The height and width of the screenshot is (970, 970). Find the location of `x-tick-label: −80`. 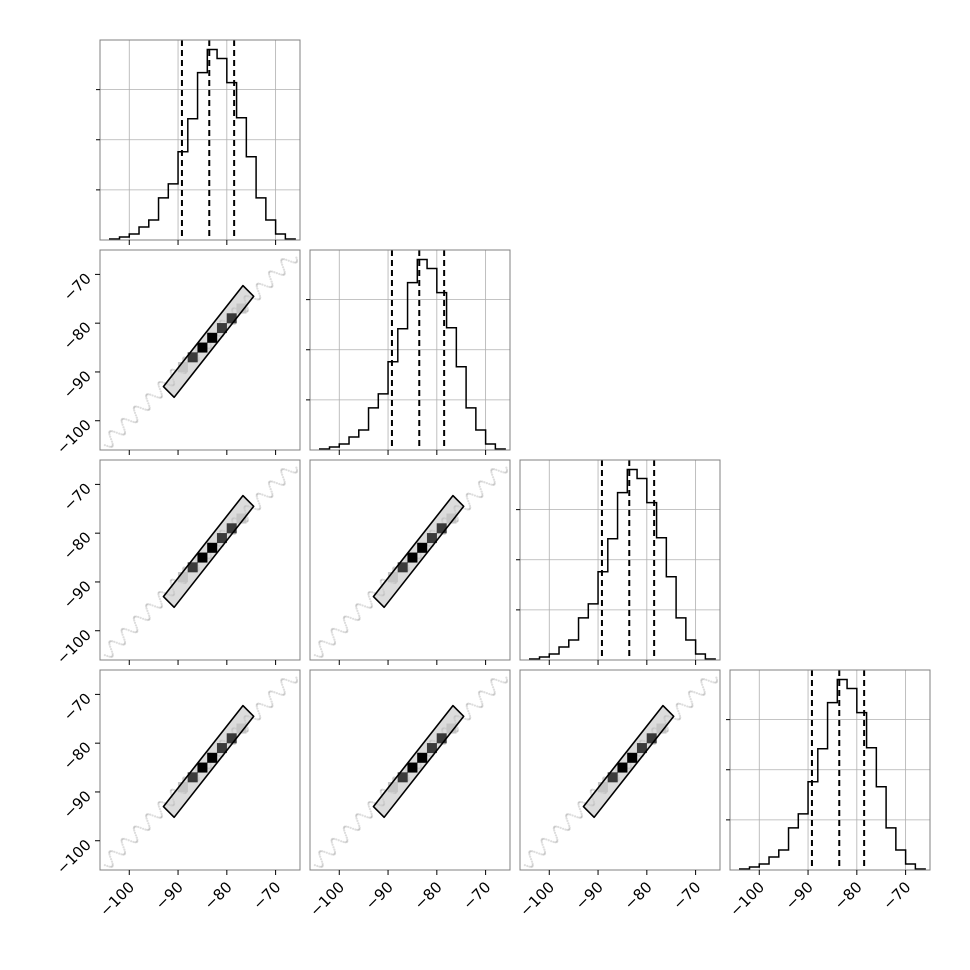

x-tick-label: −80 is located at coordinates (218, 895).